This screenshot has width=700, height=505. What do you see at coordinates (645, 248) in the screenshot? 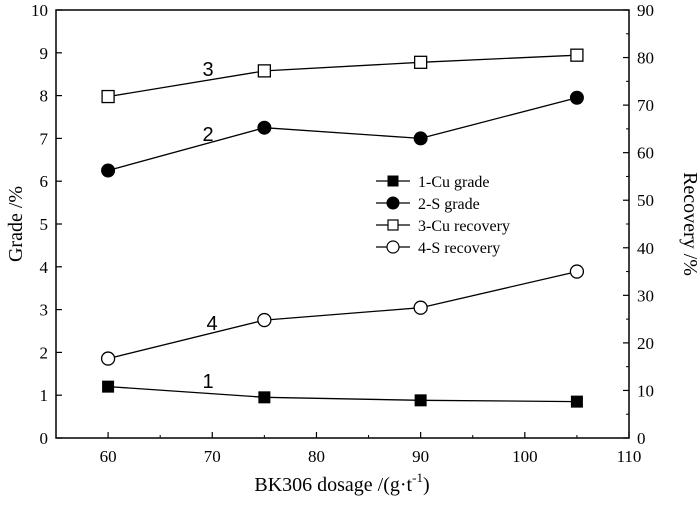
I see `right-tick-label-4: 40` at bounding box center [645, 248].